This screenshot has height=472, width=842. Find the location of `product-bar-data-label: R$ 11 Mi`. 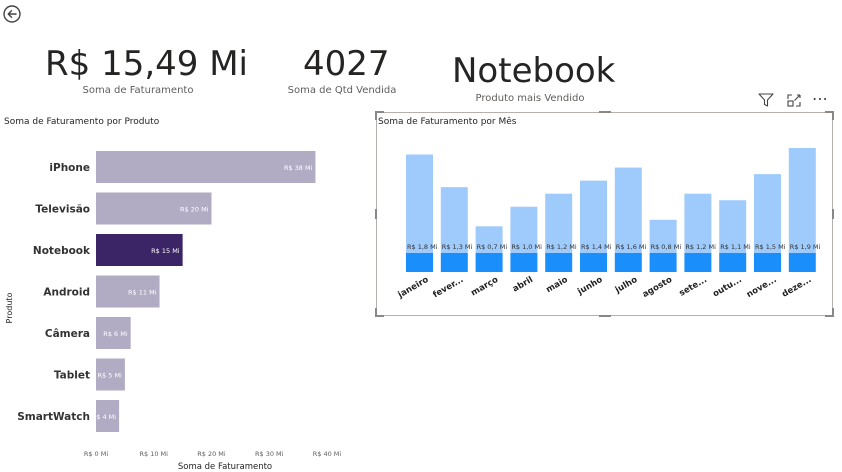

product-bar-data-label: R$ 11 Mi is located at coordinates (142, 293).